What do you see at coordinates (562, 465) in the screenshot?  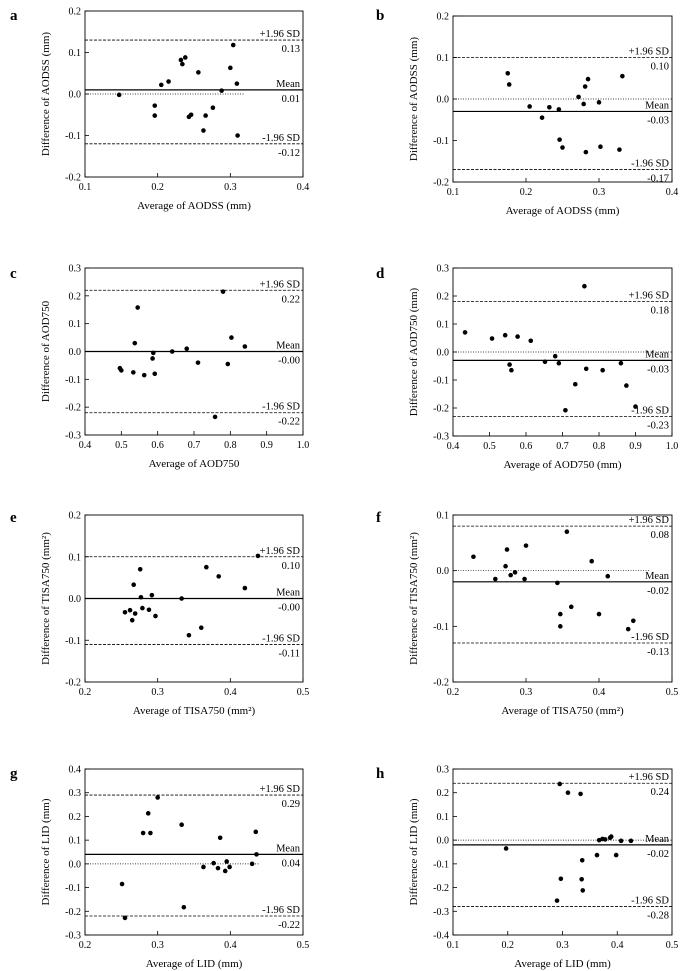 I see `x-axis-label: Average of AOD750 (mm)` at bounding box center [562, 465].